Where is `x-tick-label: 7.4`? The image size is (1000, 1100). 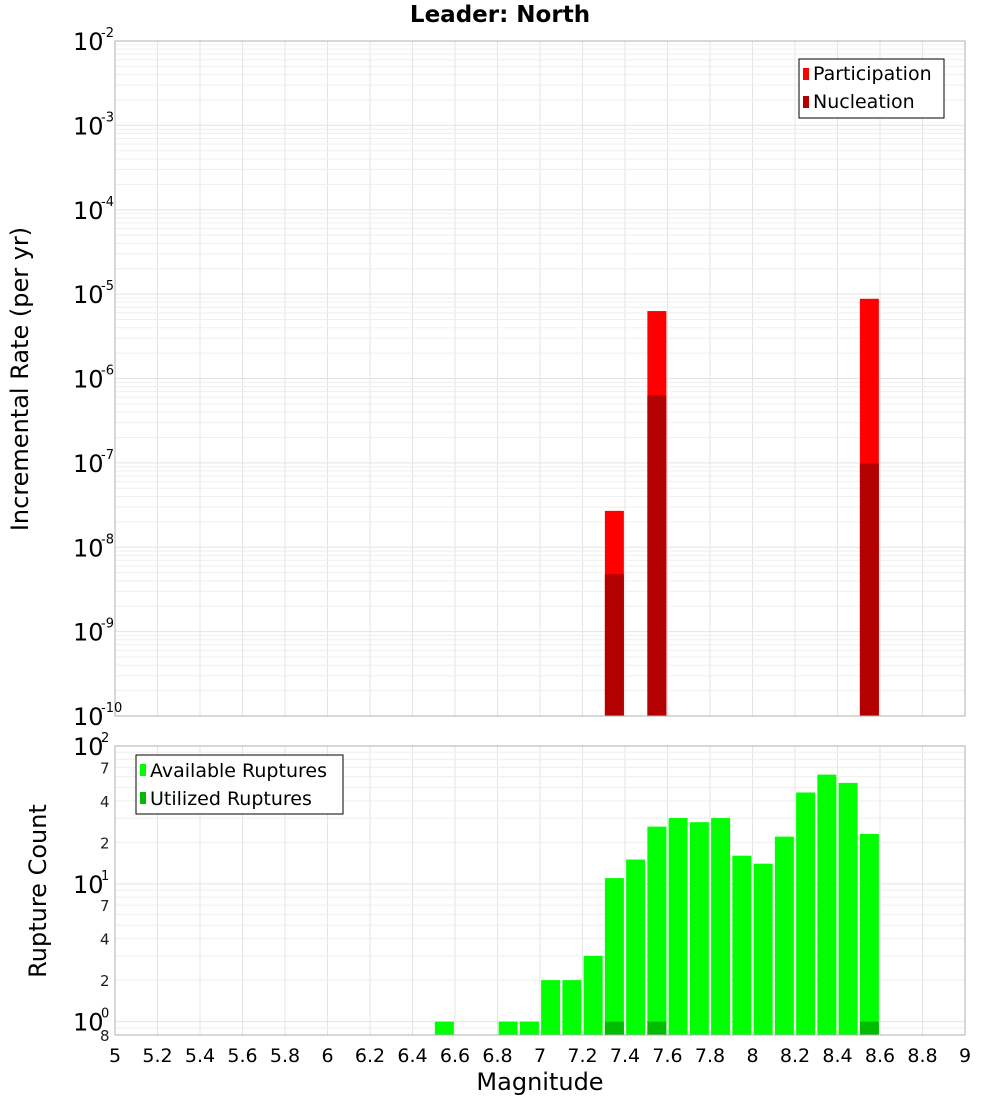 x-tick-label: 7.4 is located at coordinates (625, 1056).